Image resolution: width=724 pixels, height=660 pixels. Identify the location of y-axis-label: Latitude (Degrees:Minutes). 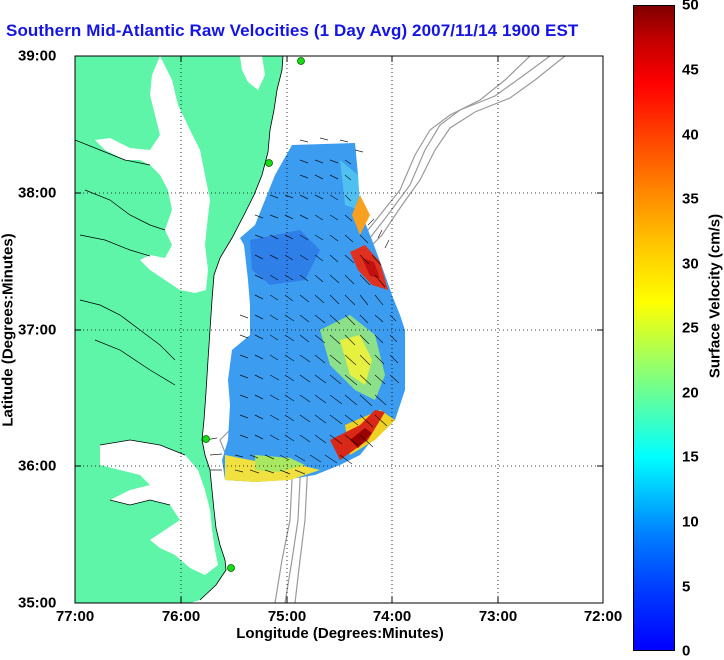
(8, 330).